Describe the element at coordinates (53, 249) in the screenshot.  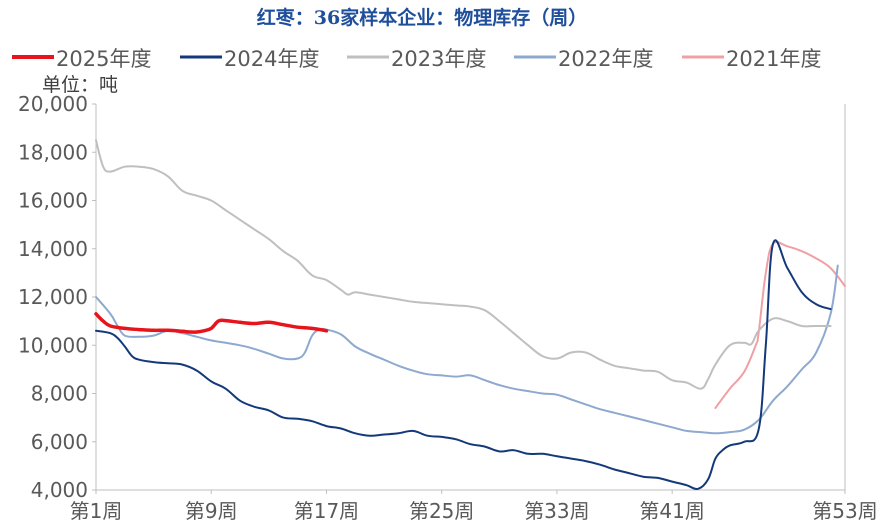
I see `y-tick-label: 14,000` at that location.